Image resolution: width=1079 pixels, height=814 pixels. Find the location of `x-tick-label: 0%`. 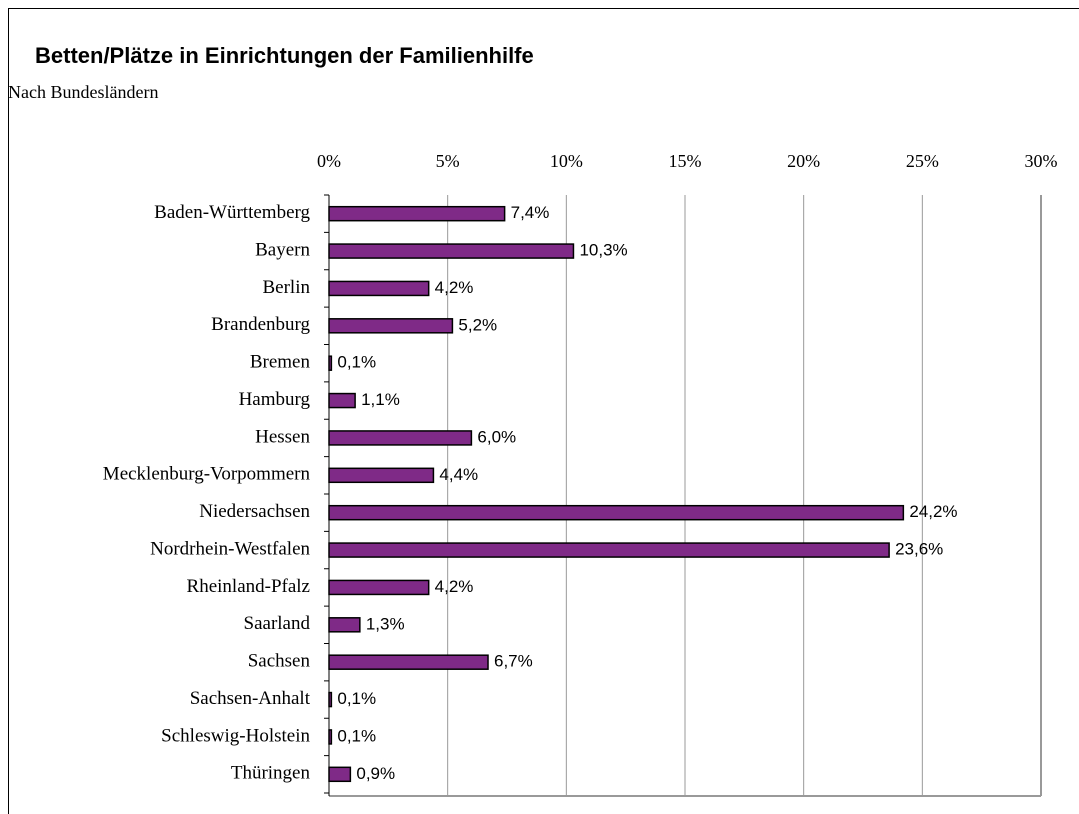

x-tick-label: 0% is located at coordinates (329, 161).